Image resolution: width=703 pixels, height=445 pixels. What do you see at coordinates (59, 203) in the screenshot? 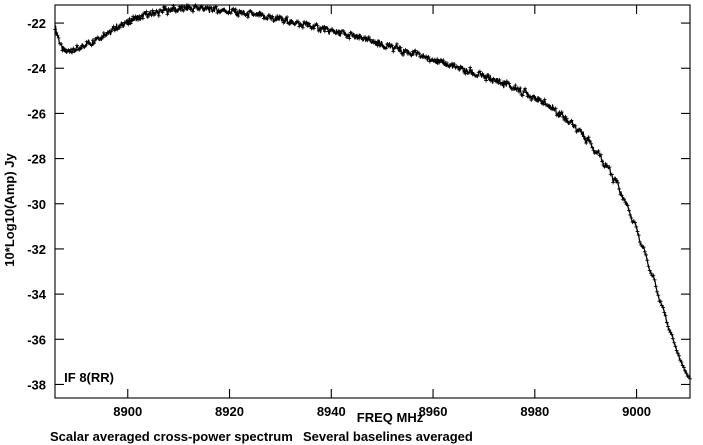
I see `y-axis-ticks-left` at bounding box center [59, 203].